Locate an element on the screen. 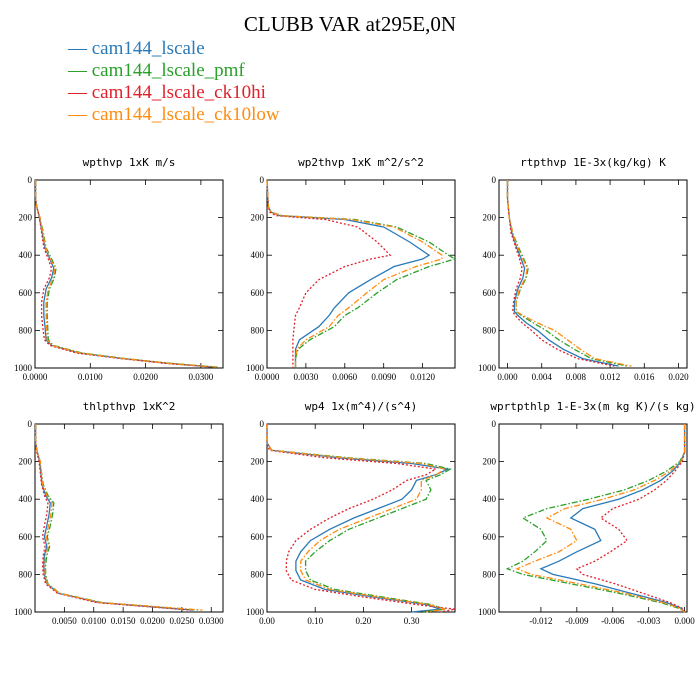 This screenshot has width=700, height=700. x-tick-label: 0.0090 is located at coordinates (383, 377).